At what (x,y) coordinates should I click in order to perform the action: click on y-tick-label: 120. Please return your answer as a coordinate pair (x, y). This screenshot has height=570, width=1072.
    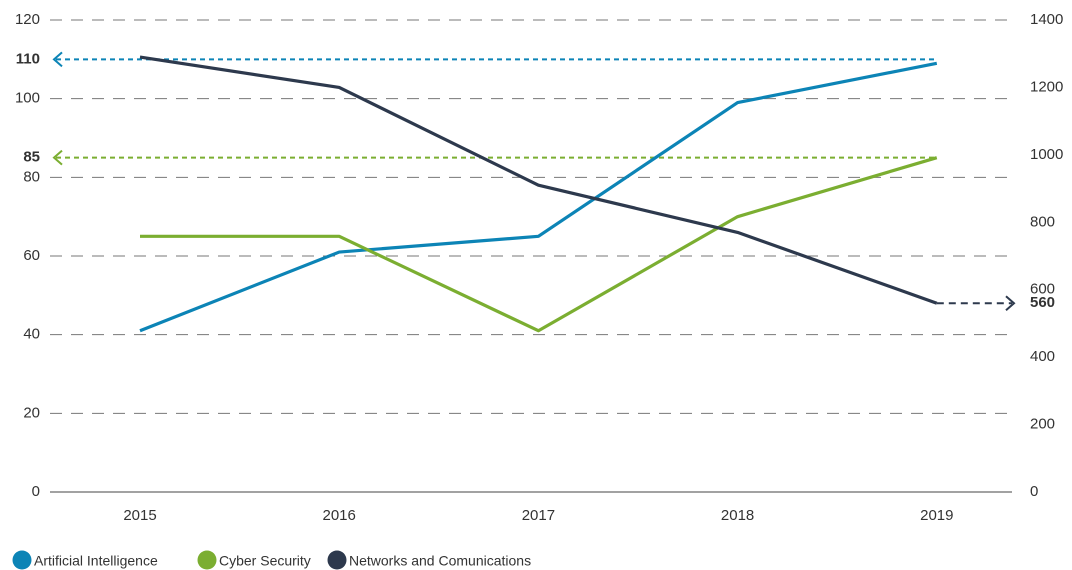
    Looking at the image, I should click on (27, 19).